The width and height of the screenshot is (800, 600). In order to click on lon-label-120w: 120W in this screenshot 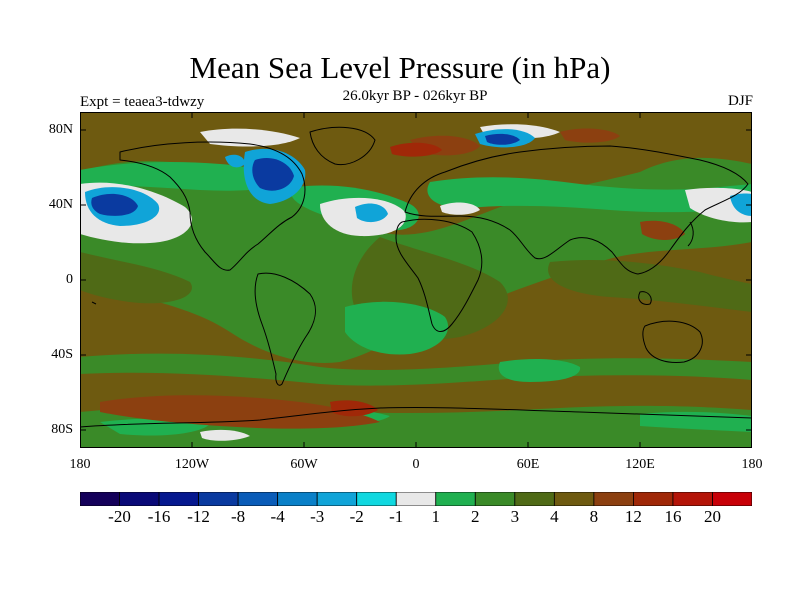, I will do `click(192, 464)`.